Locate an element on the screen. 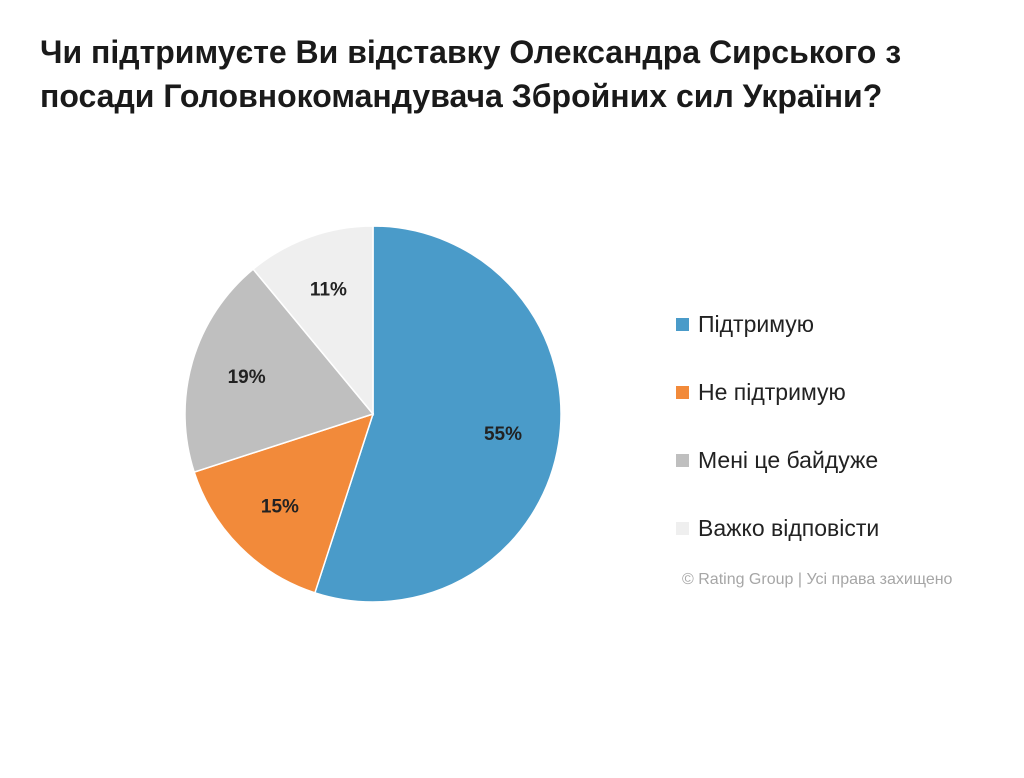 The width and height of the screenshot is (1024, 778). pie-data-labels: 55% 15% 19% 11% is located at coordinates (375, 399).